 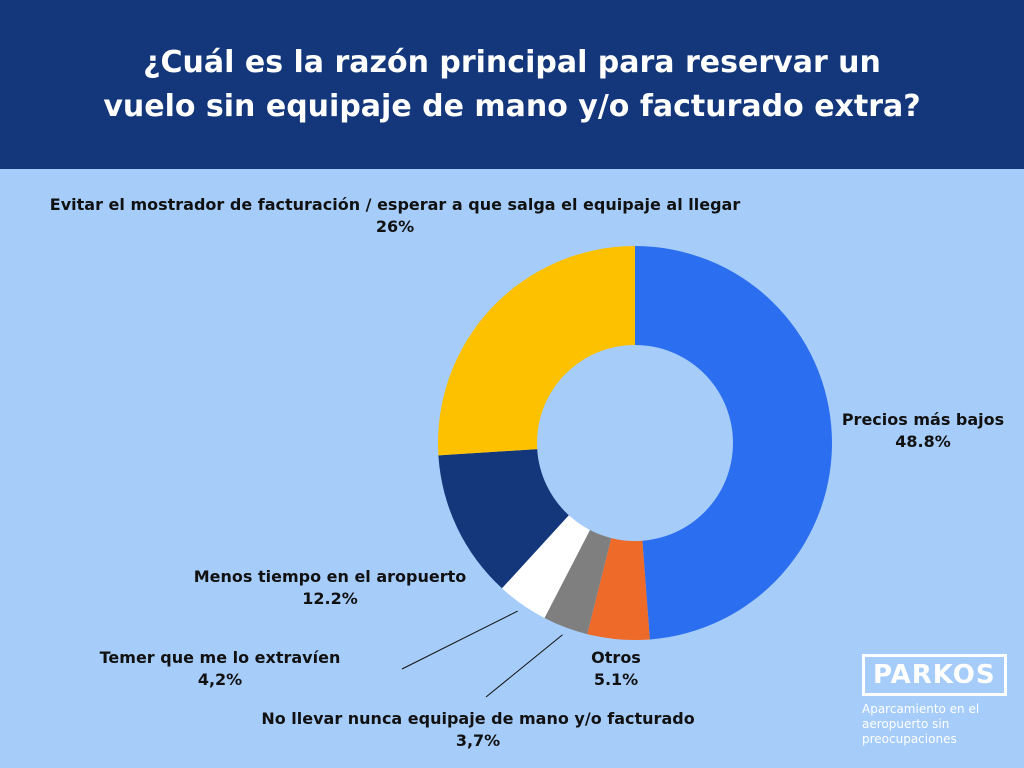 What do you see at coordinates (524, 666) in the screenshot?
I see `leader-line-no-llevar` at bounding box center [524, 666].